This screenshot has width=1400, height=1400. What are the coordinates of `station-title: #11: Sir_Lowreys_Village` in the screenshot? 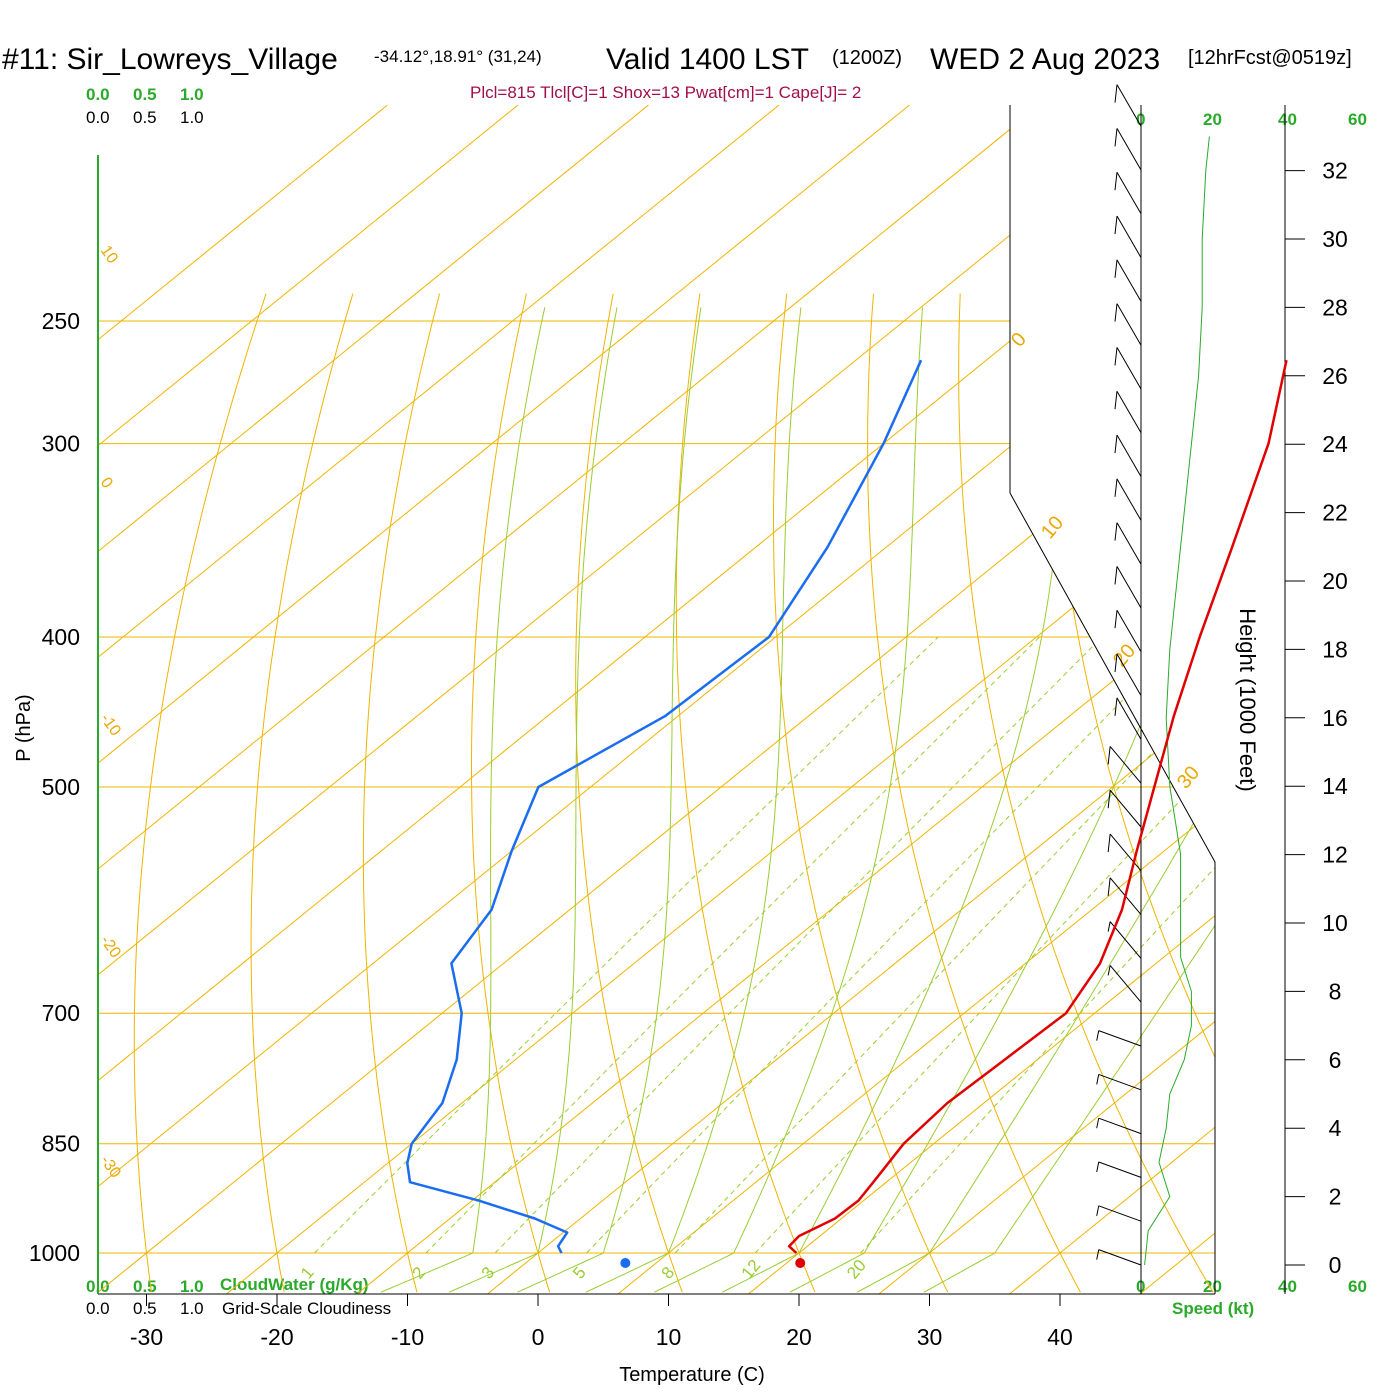 It's located at (170, 59).